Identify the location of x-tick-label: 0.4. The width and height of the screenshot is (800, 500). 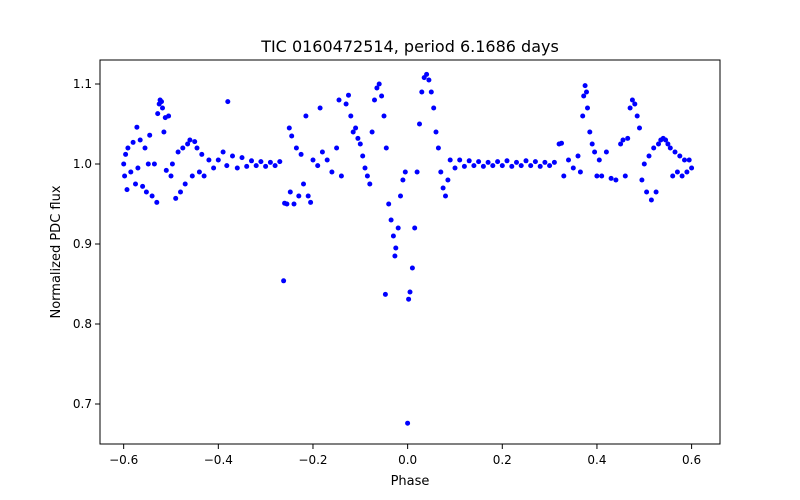
(596, 460).